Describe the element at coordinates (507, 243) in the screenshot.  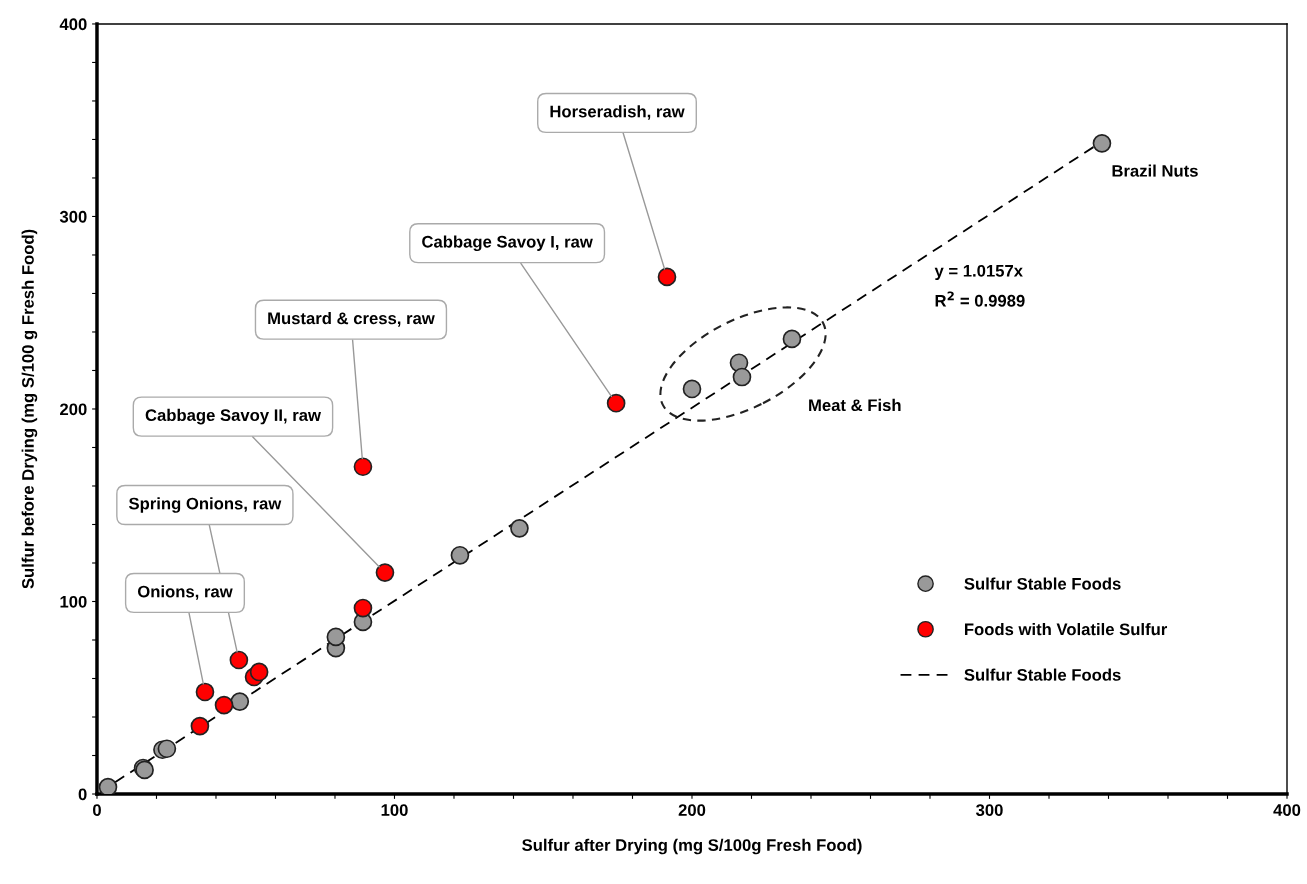
I see `annotation: Cabbage Savoy I, raw` at that location.